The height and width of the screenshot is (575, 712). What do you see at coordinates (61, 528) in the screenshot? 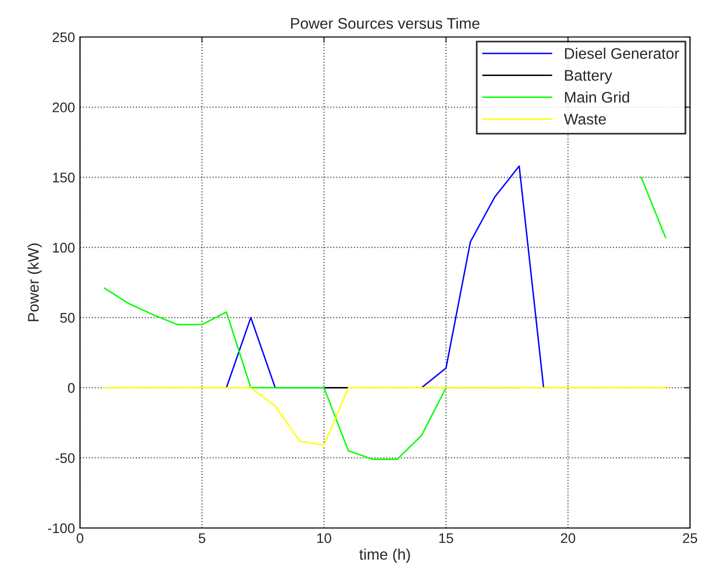
I see `y-tick-label: -100` at bounding box center [61, 528].